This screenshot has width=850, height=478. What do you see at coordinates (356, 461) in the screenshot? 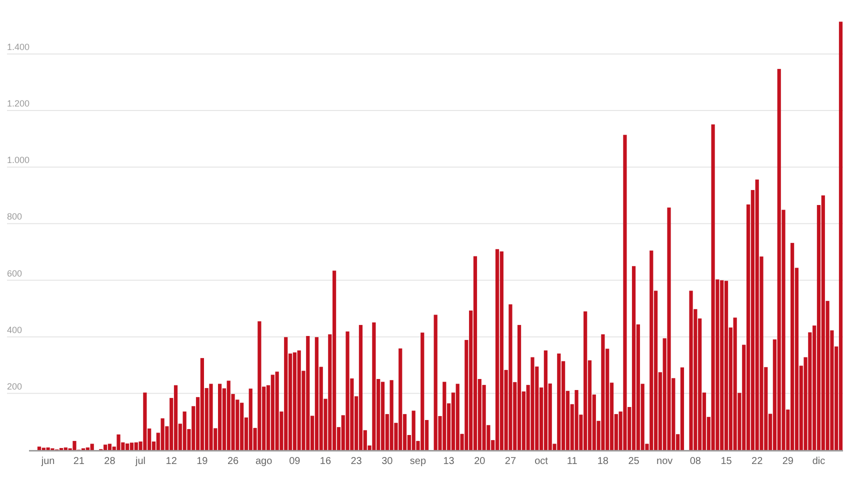
I see `x-tick-label: 23` at bounding box center [356, 461].